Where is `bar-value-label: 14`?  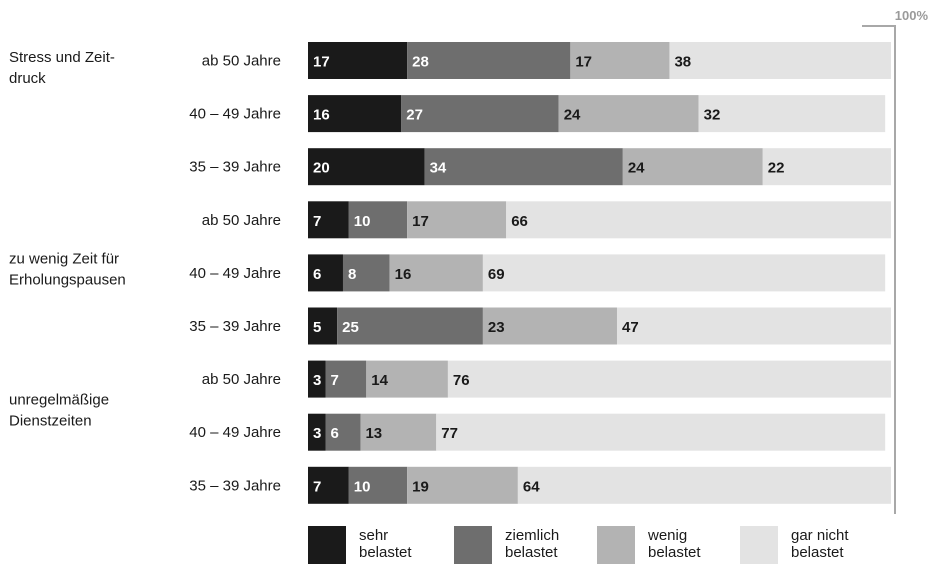
bar-value-label: 14 is located at coordinates (379, 380).